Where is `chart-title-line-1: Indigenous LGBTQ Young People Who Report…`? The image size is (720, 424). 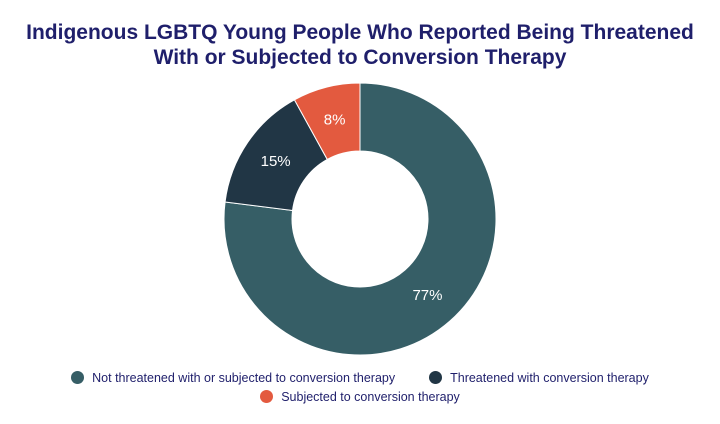
chart-title-line-1: Indigenous LGBTQ Young People Who Report… is located at coordinates (360, 32).